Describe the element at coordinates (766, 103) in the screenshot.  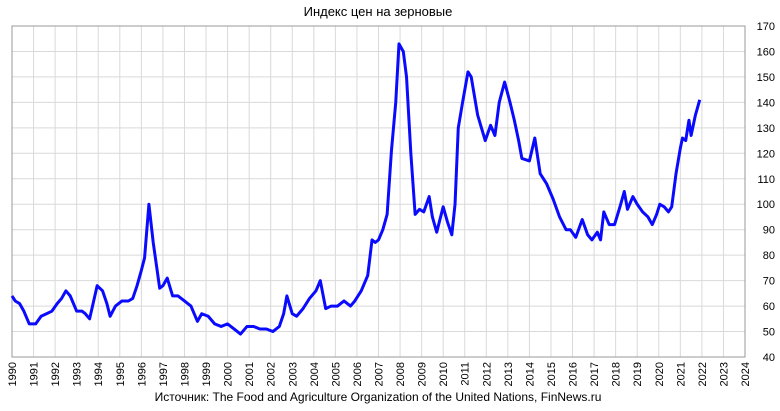
I see `y-tick-label: 140` at that location.